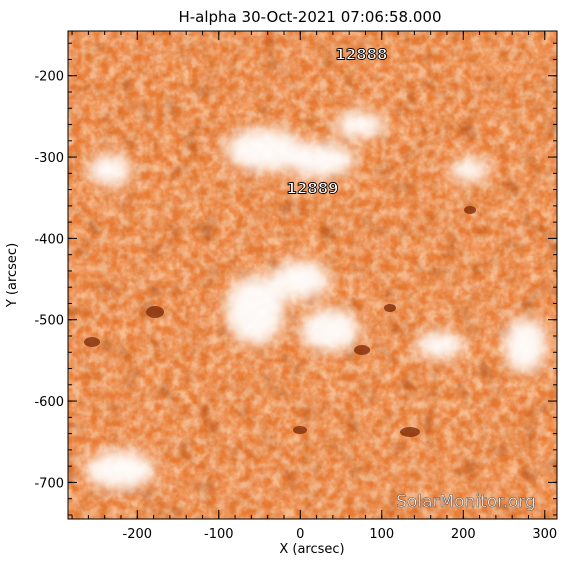  What do you see at coordinates (49, 77) in the screenshot?
I see `y-tick-label: -200` at bounding box center [49, 77].